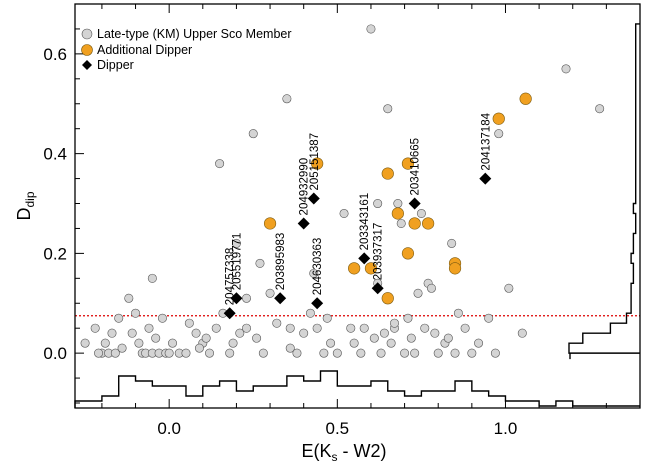 The height and width of the screenshot is (463, 662). What do you see at coordinates (281, 262) in the screenshot?
I see `dipper-label: 203895983` at bounding box center [281, 262].